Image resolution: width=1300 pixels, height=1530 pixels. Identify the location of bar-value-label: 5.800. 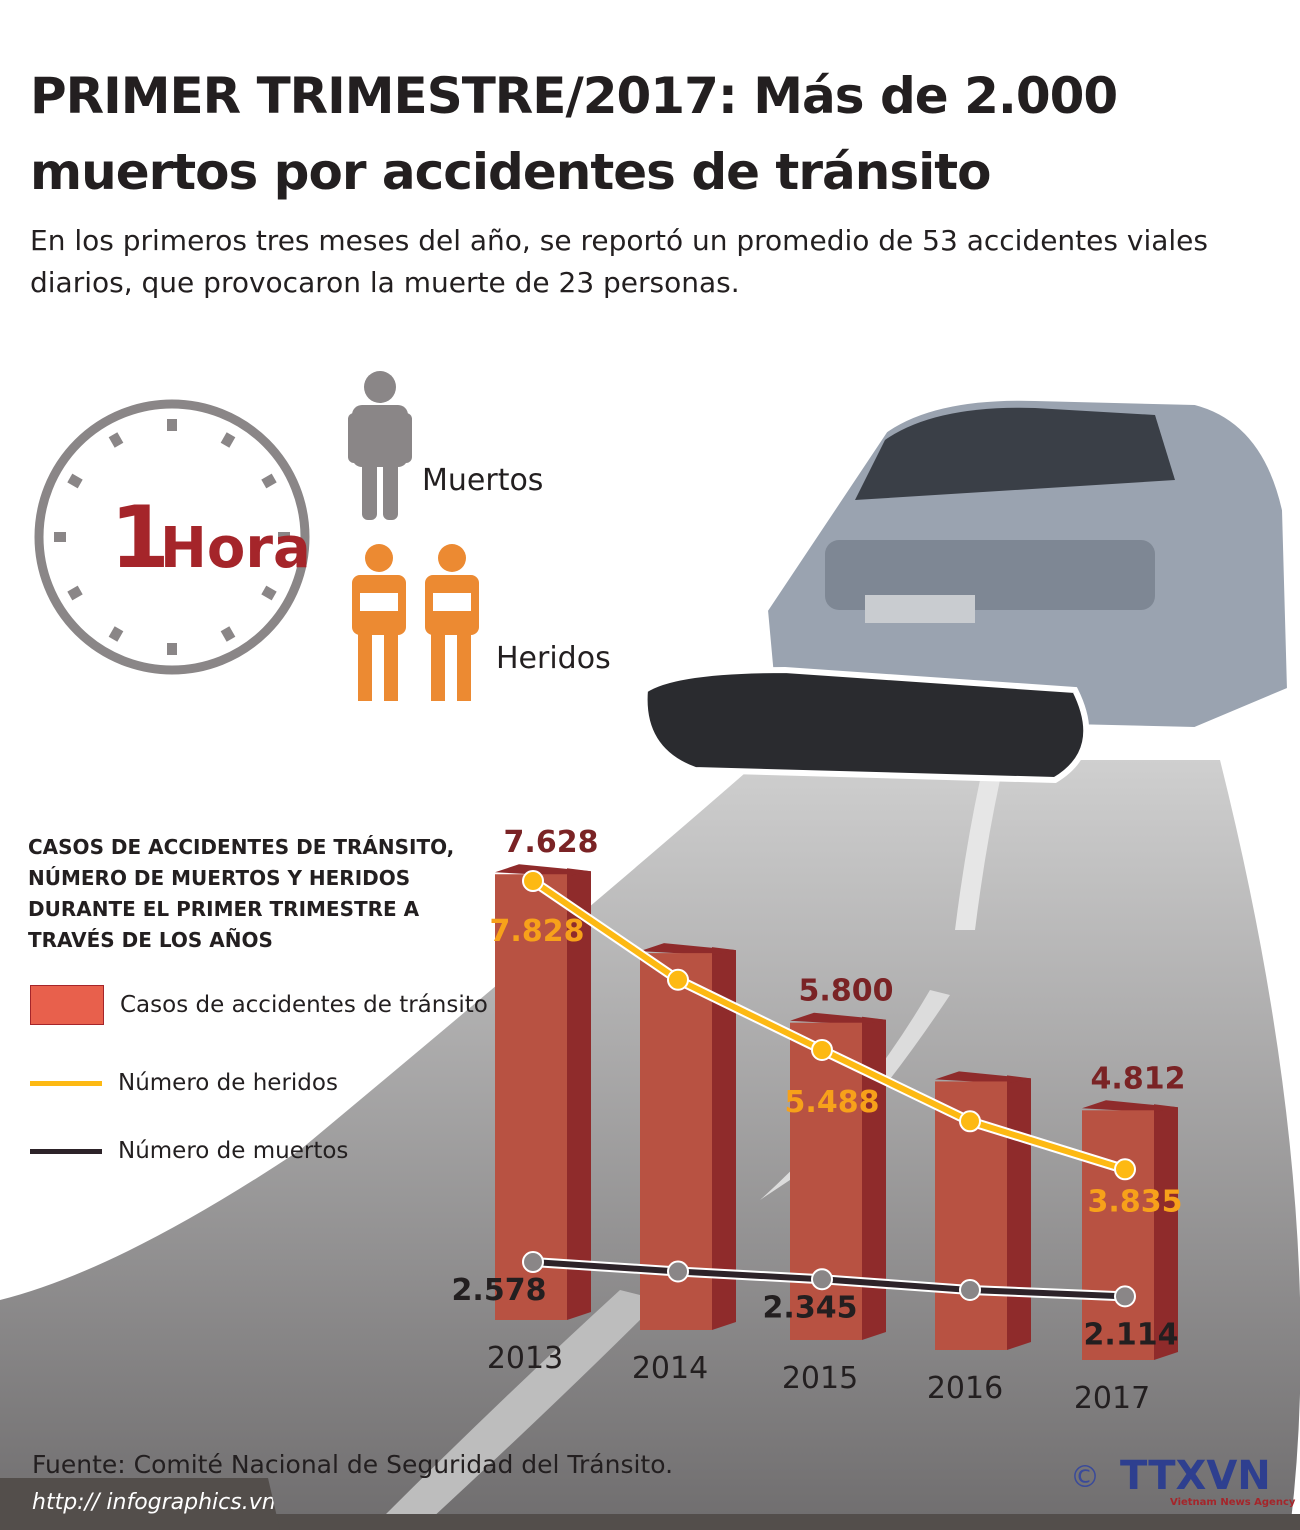
(846, 991).